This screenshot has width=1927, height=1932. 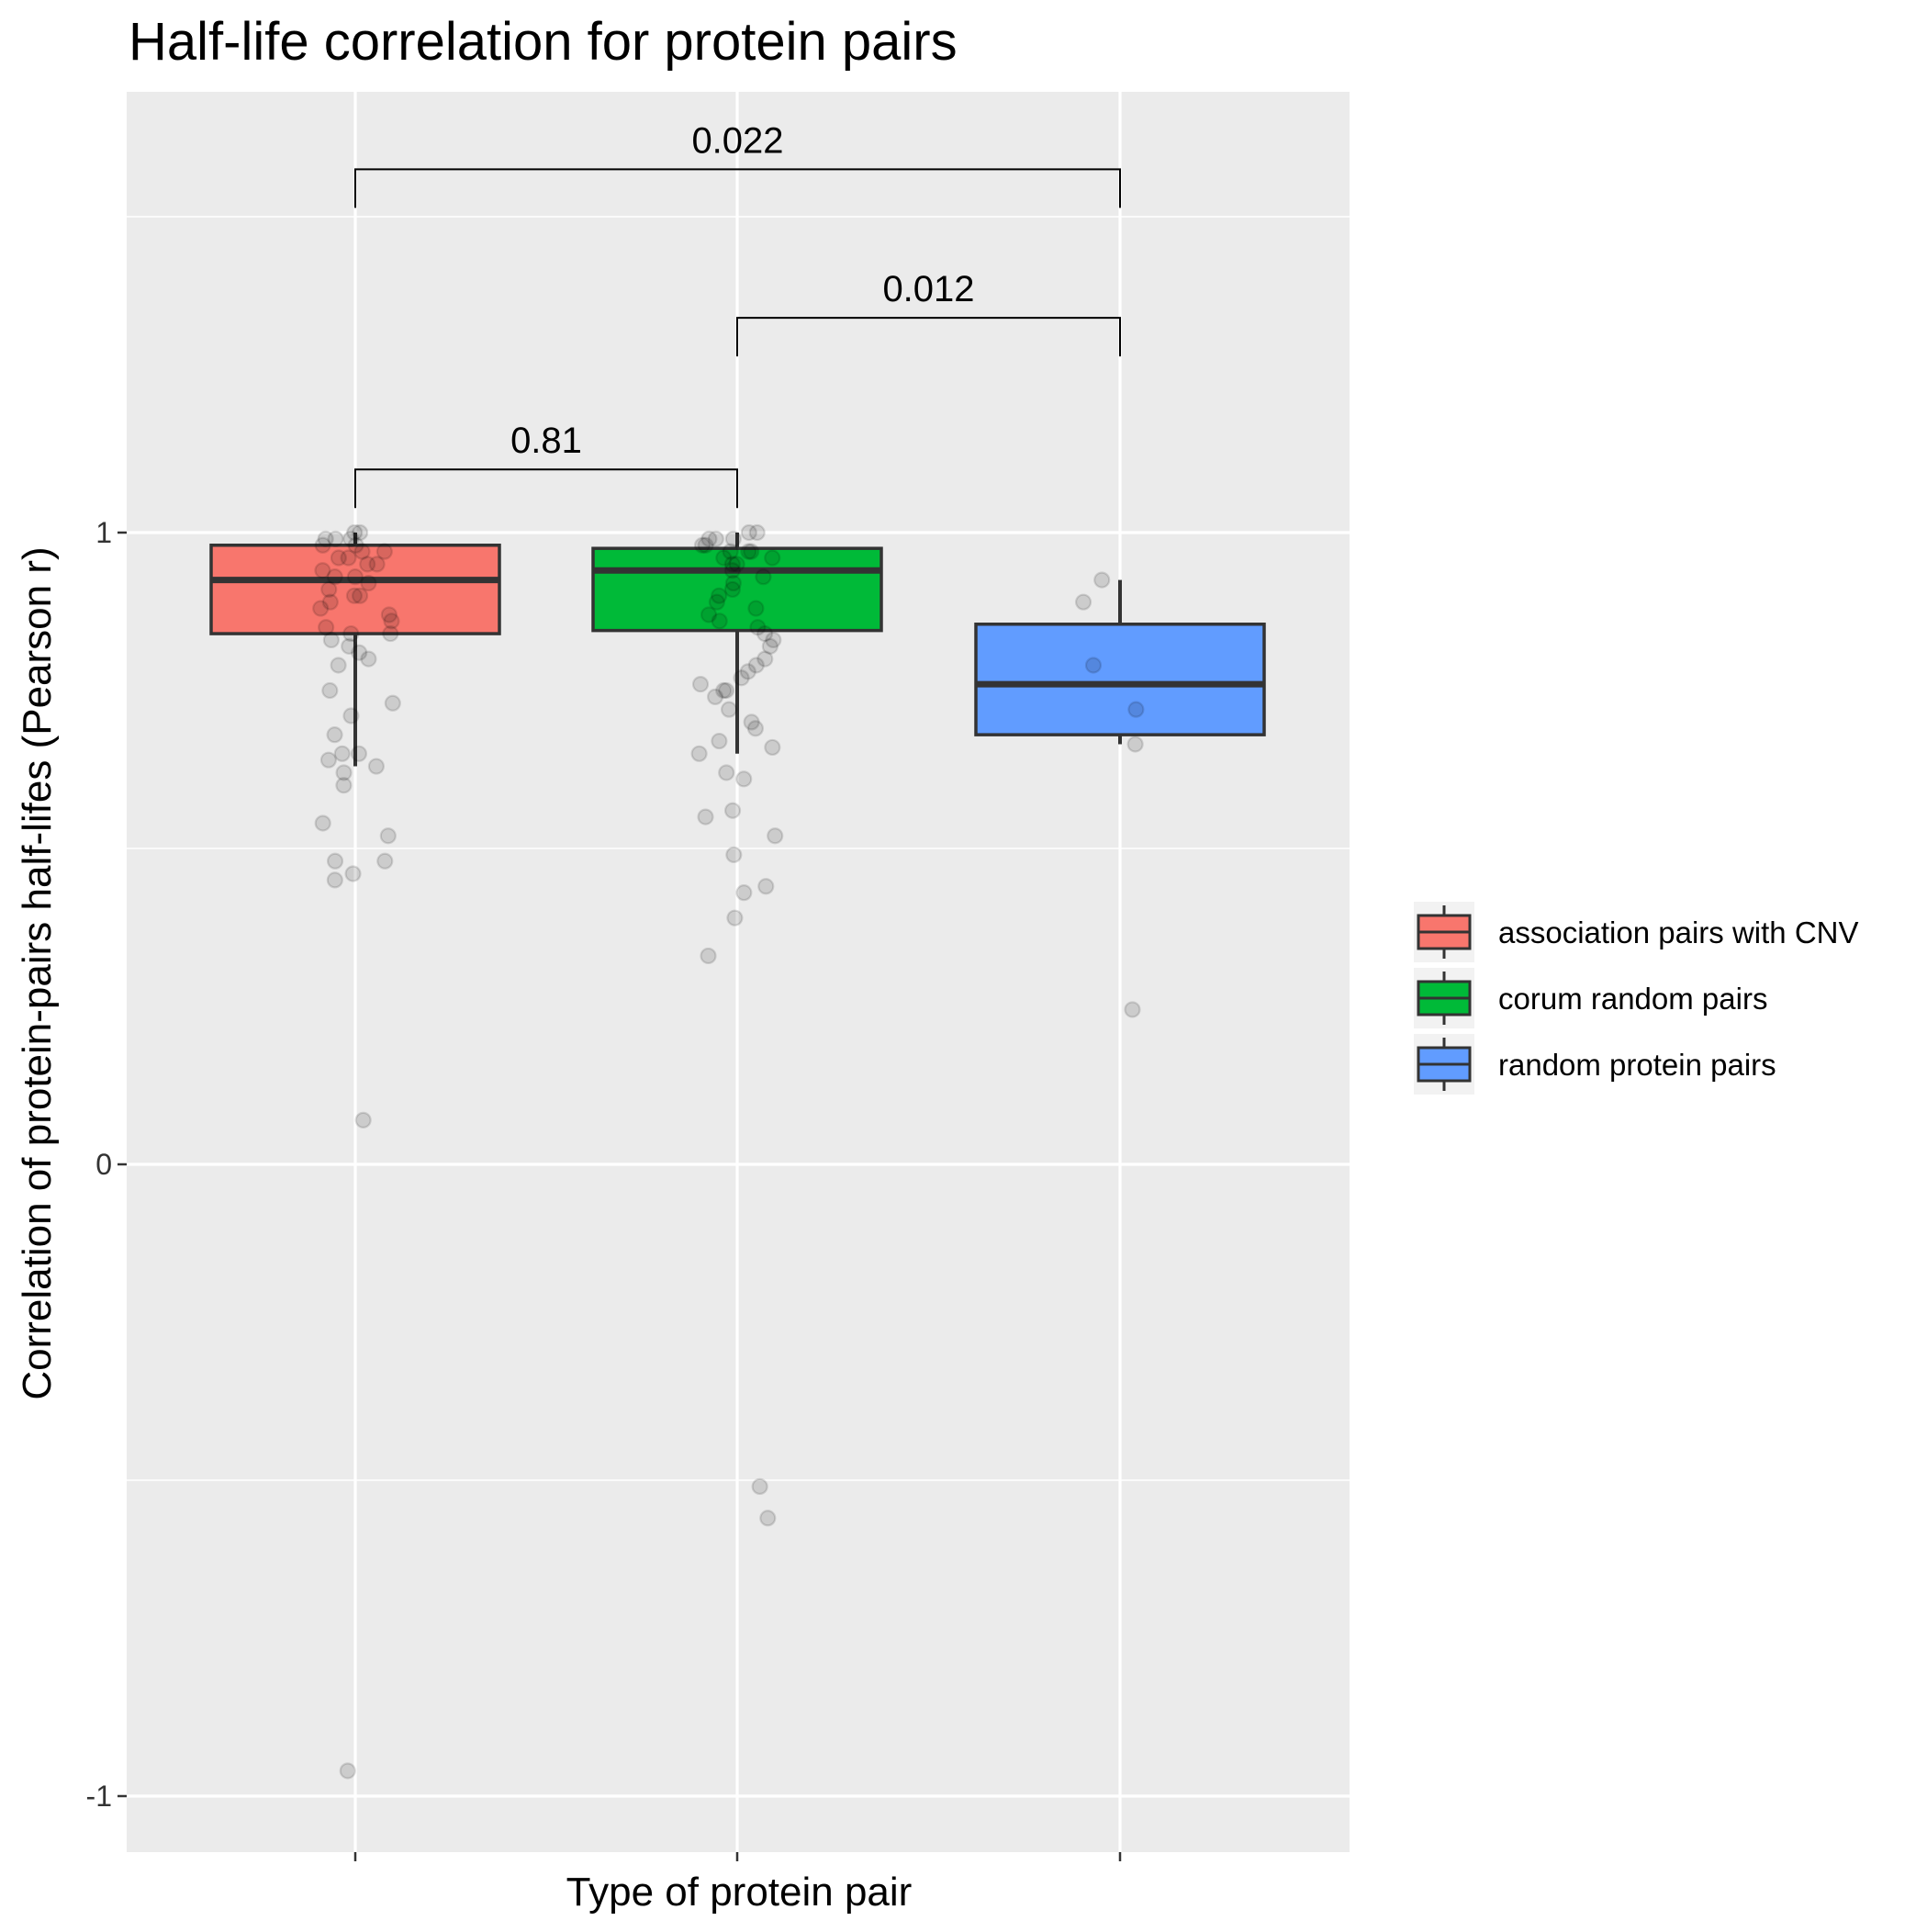 I want to click on p-value-label: 0.81, so click(x=546, y=441).